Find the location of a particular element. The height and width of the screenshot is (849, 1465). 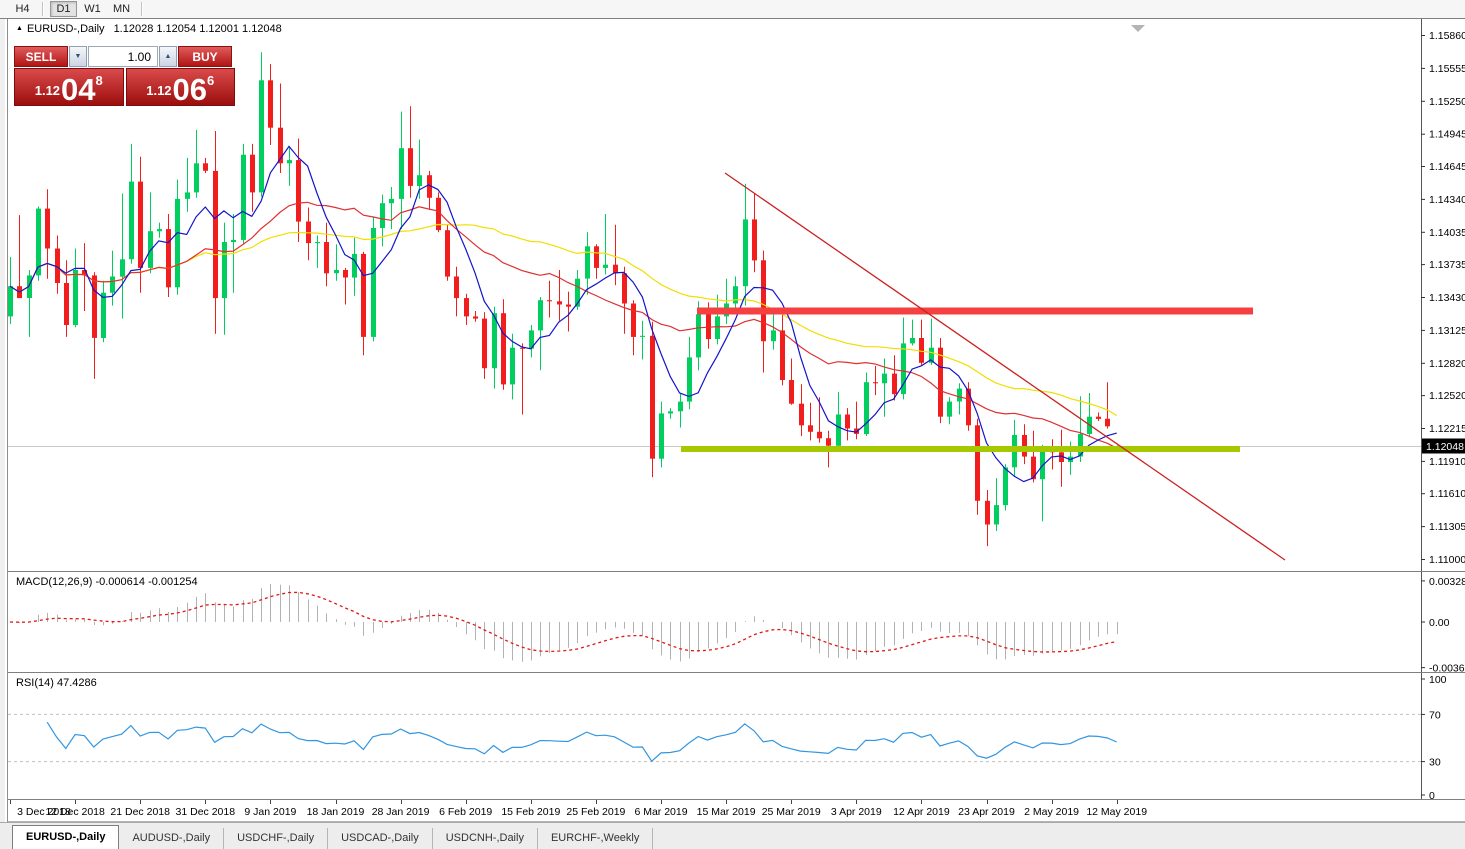

svg-text: 1.15555 is located at coordinates (1447, 69).